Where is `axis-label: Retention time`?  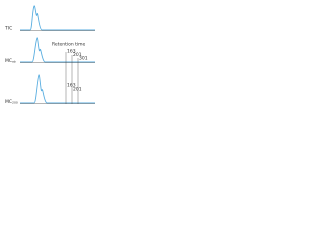 axis-label: Retention time is located at coordinates (69, 45).